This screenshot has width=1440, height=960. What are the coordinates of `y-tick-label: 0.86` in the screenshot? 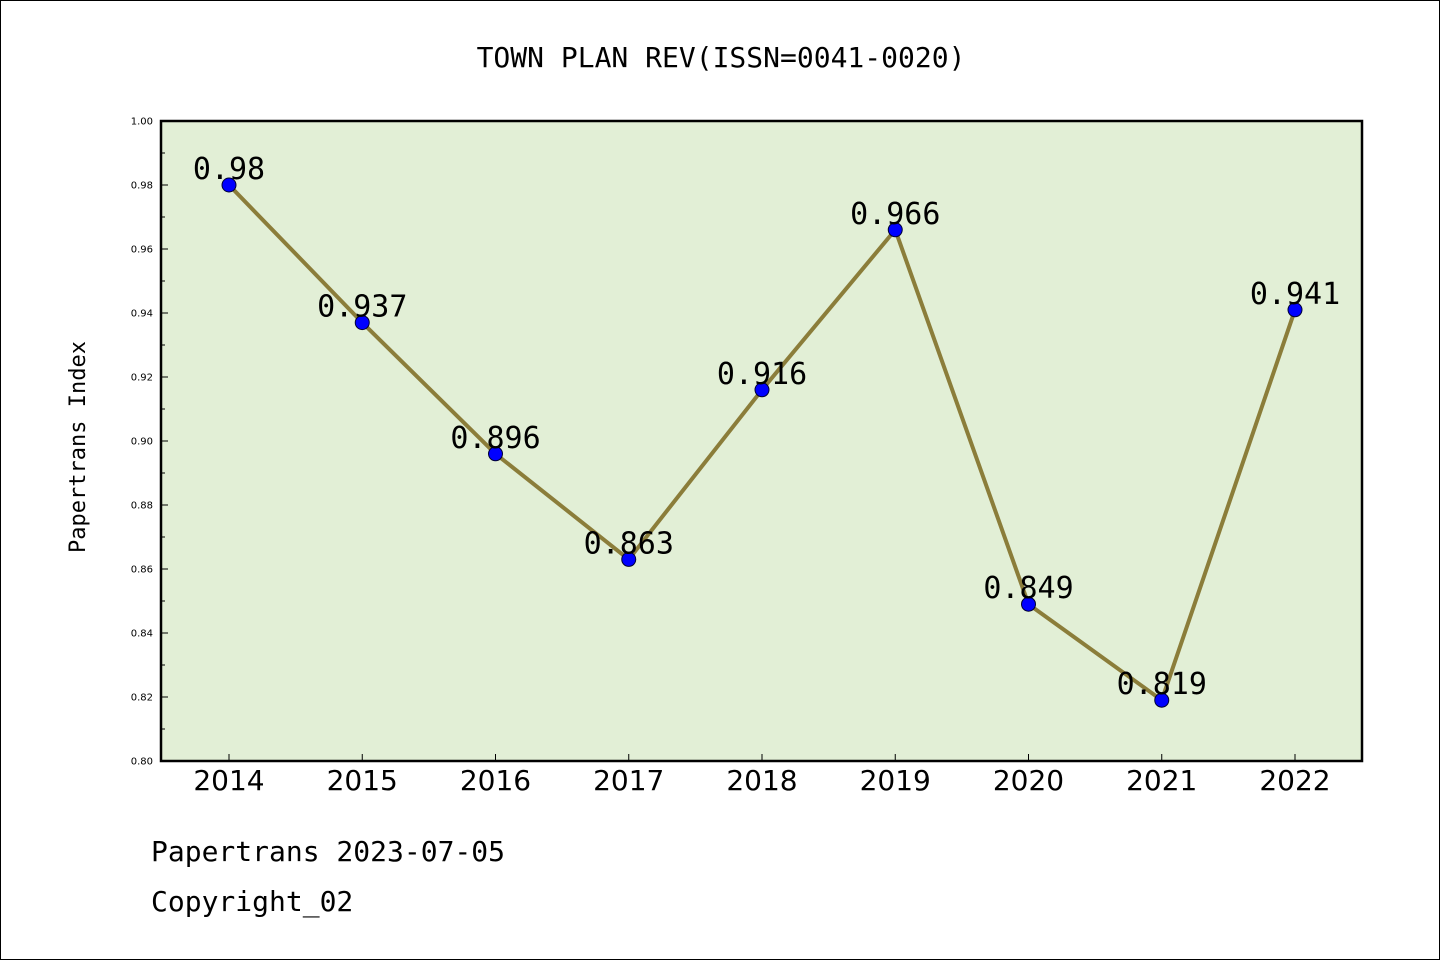 It's located at (142, 570).